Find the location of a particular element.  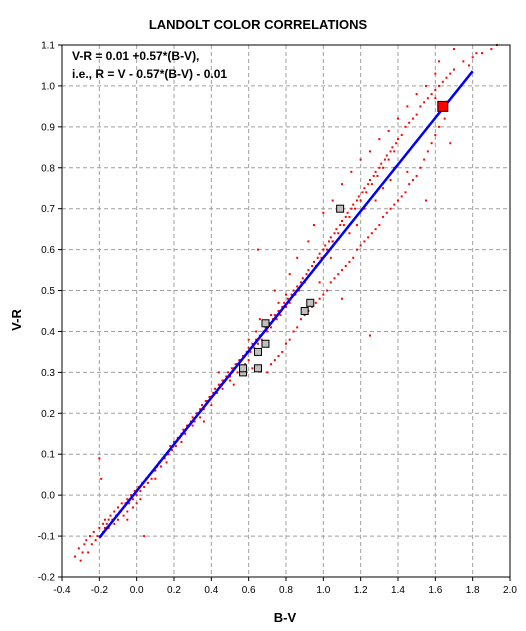

y-tick-label: 0.9 is located at coordinates (48, 127).